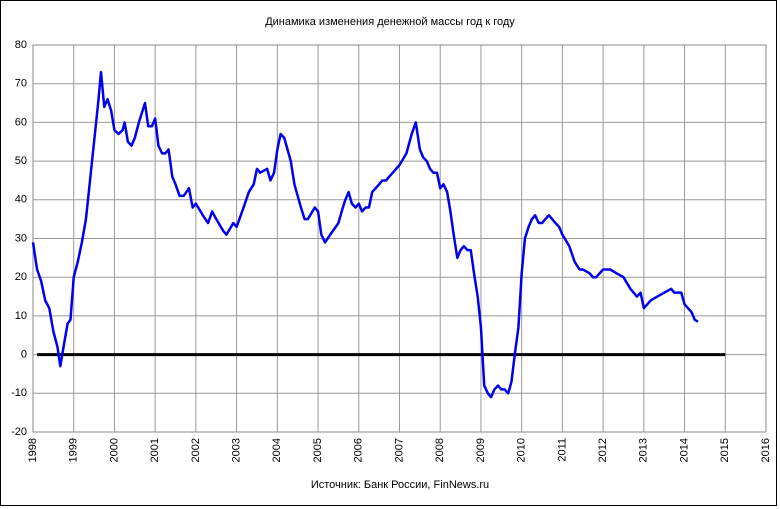 The width and height of the screenshot is (780, 509). I want to click on x-tick-label: 2009, so click(481, 450).